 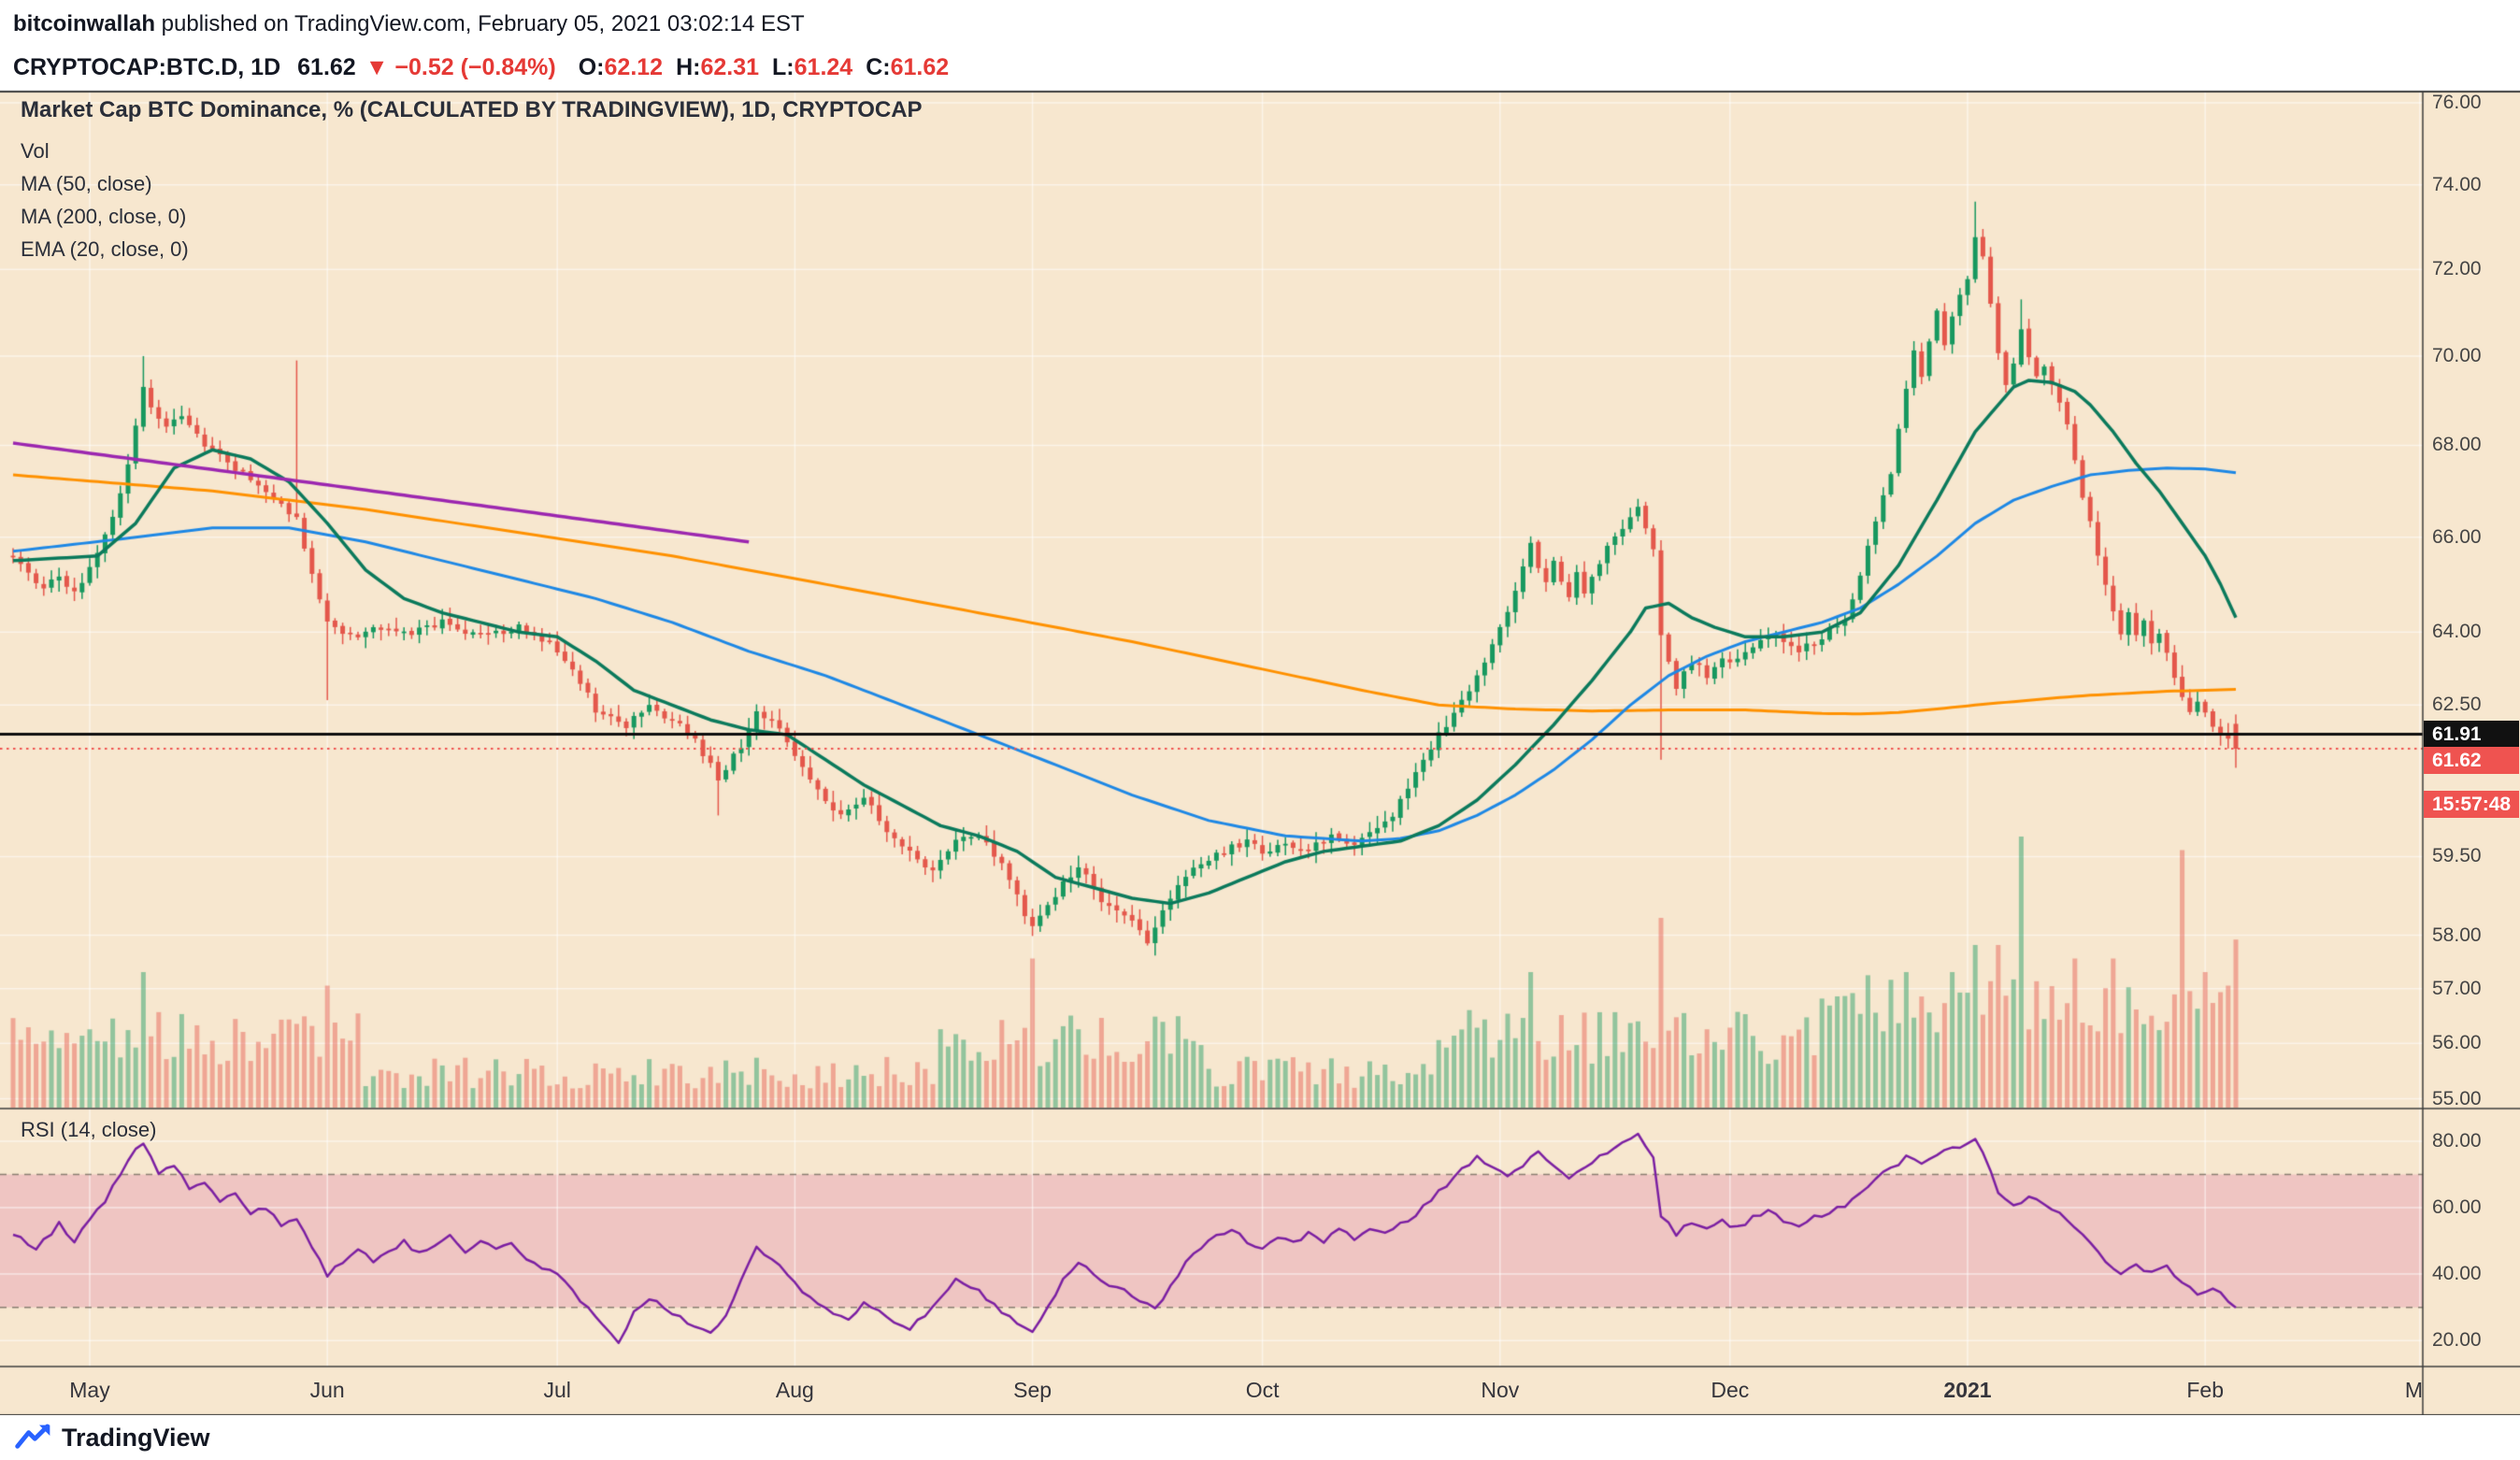 I want to click on month-label: Aug, so click(x=794, y=1390).